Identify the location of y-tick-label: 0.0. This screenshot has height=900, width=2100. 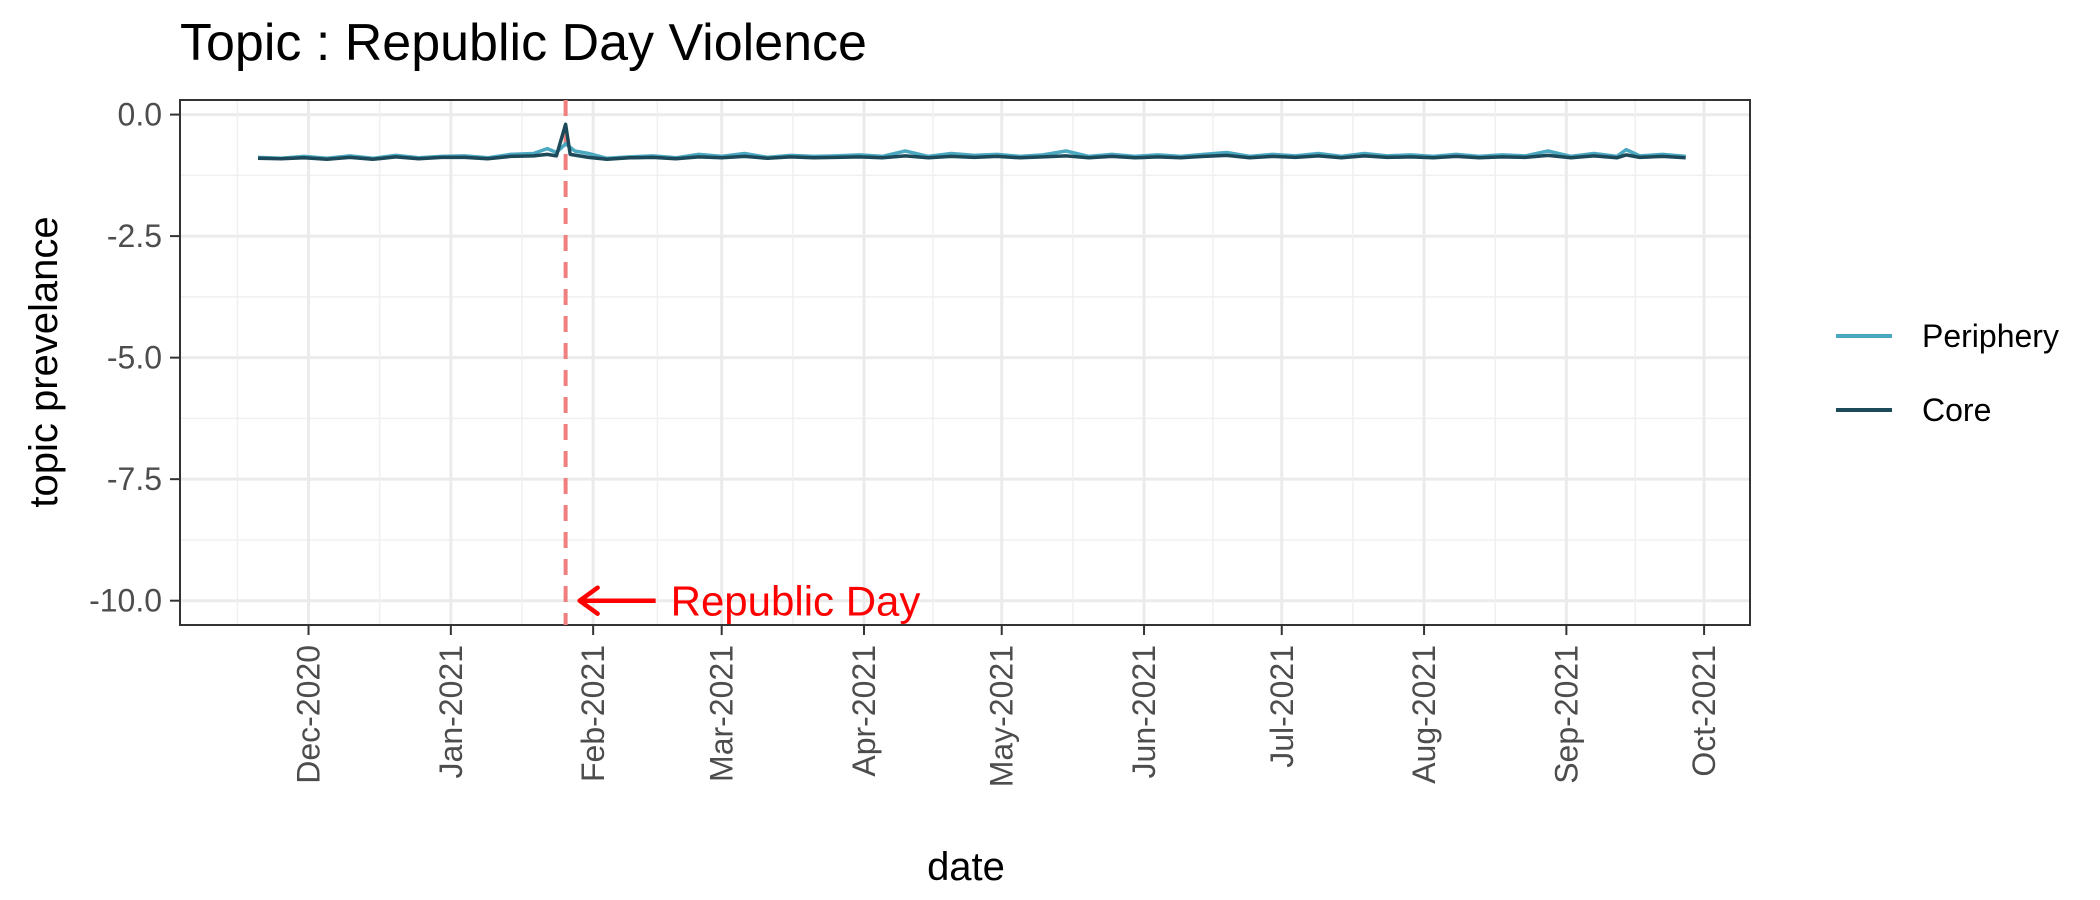
(140, 115).